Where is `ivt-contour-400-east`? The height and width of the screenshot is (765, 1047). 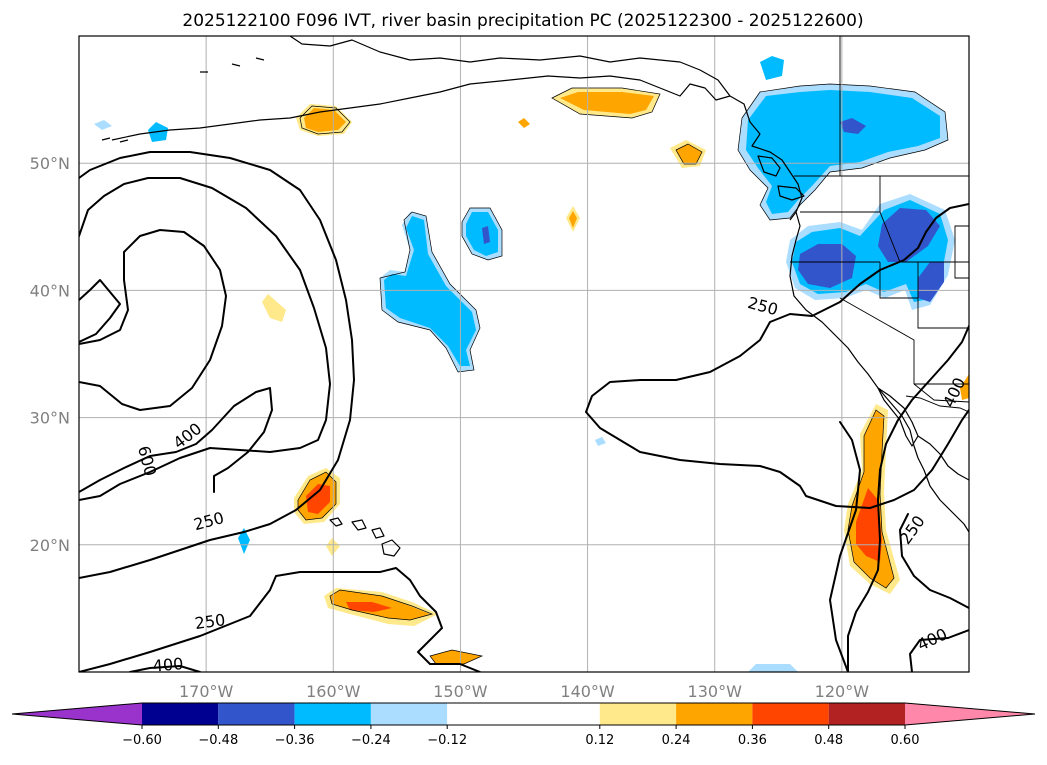
ivt-contour-400-east is located at coordinates (908, 498).